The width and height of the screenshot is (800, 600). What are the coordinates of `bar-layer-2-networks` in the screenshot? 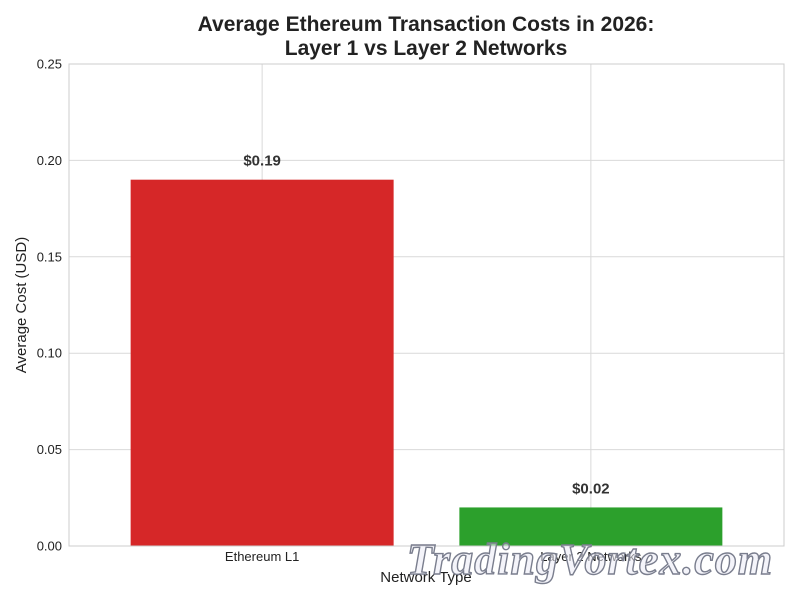 It's located at (591, 526).